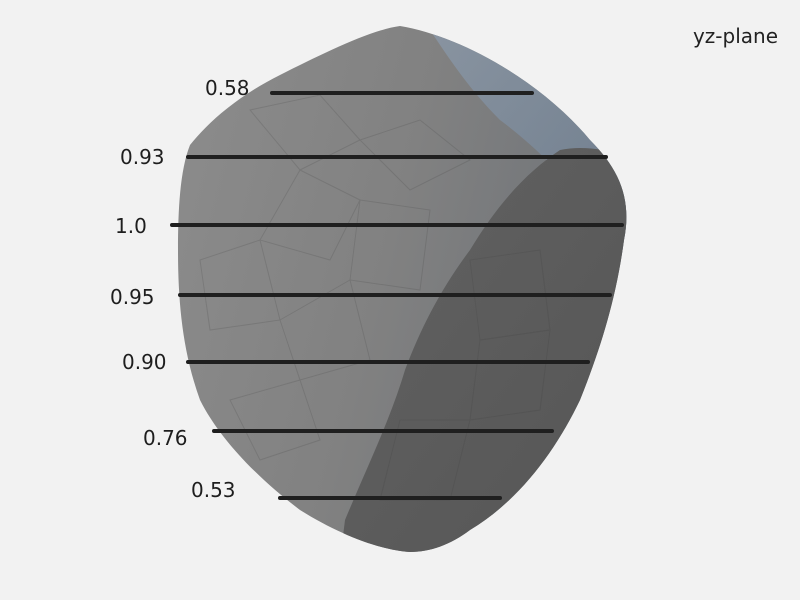  Describe the element at coordinates (180, 289) in the screenshot. I see `slice-labels: 0.58 0.93 1.0 0.95 0.90 0.76 0.53` at that location.